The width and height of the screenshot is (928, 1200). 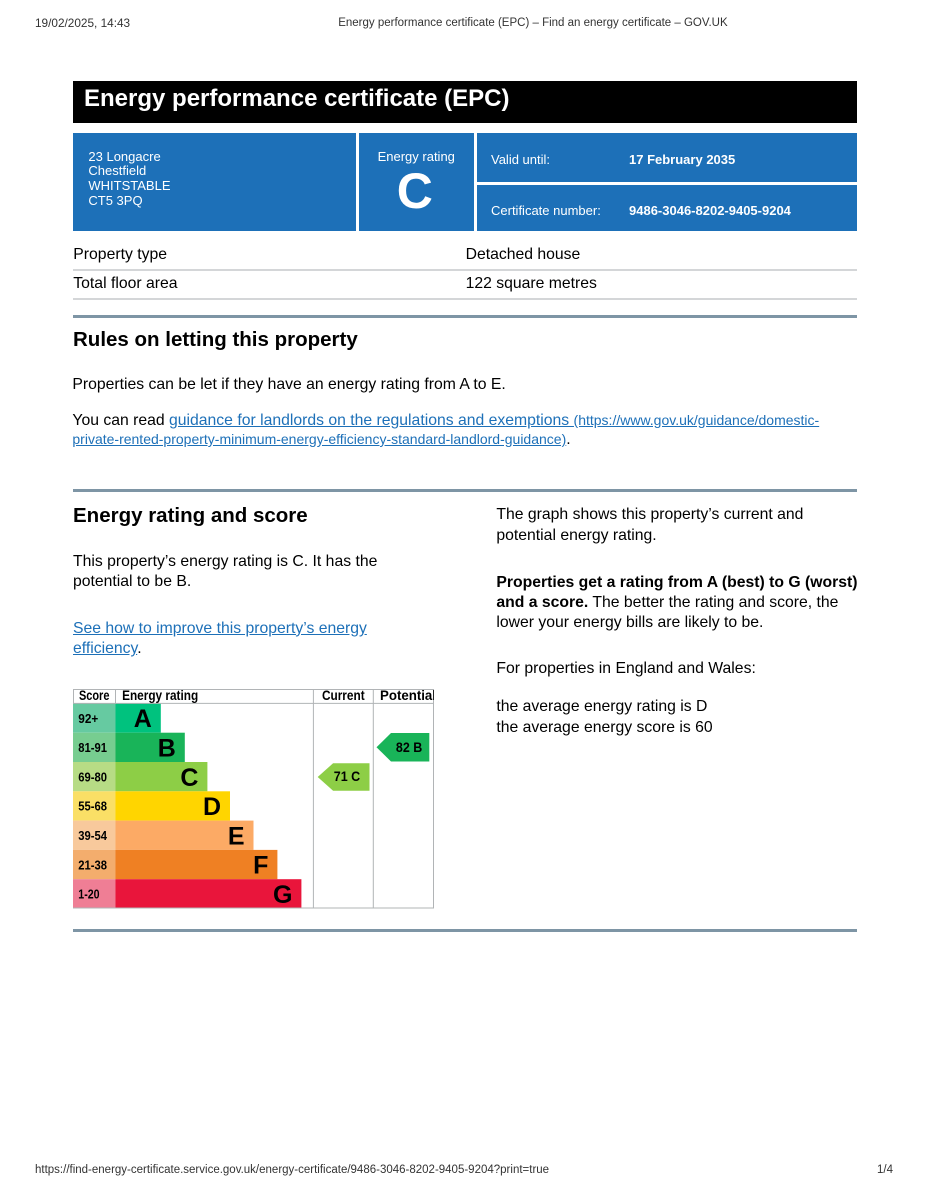 What do you see at coordinates (343, 696) in the screenshot?
I see `svg-text: Current` at bounding box center [343, 696].